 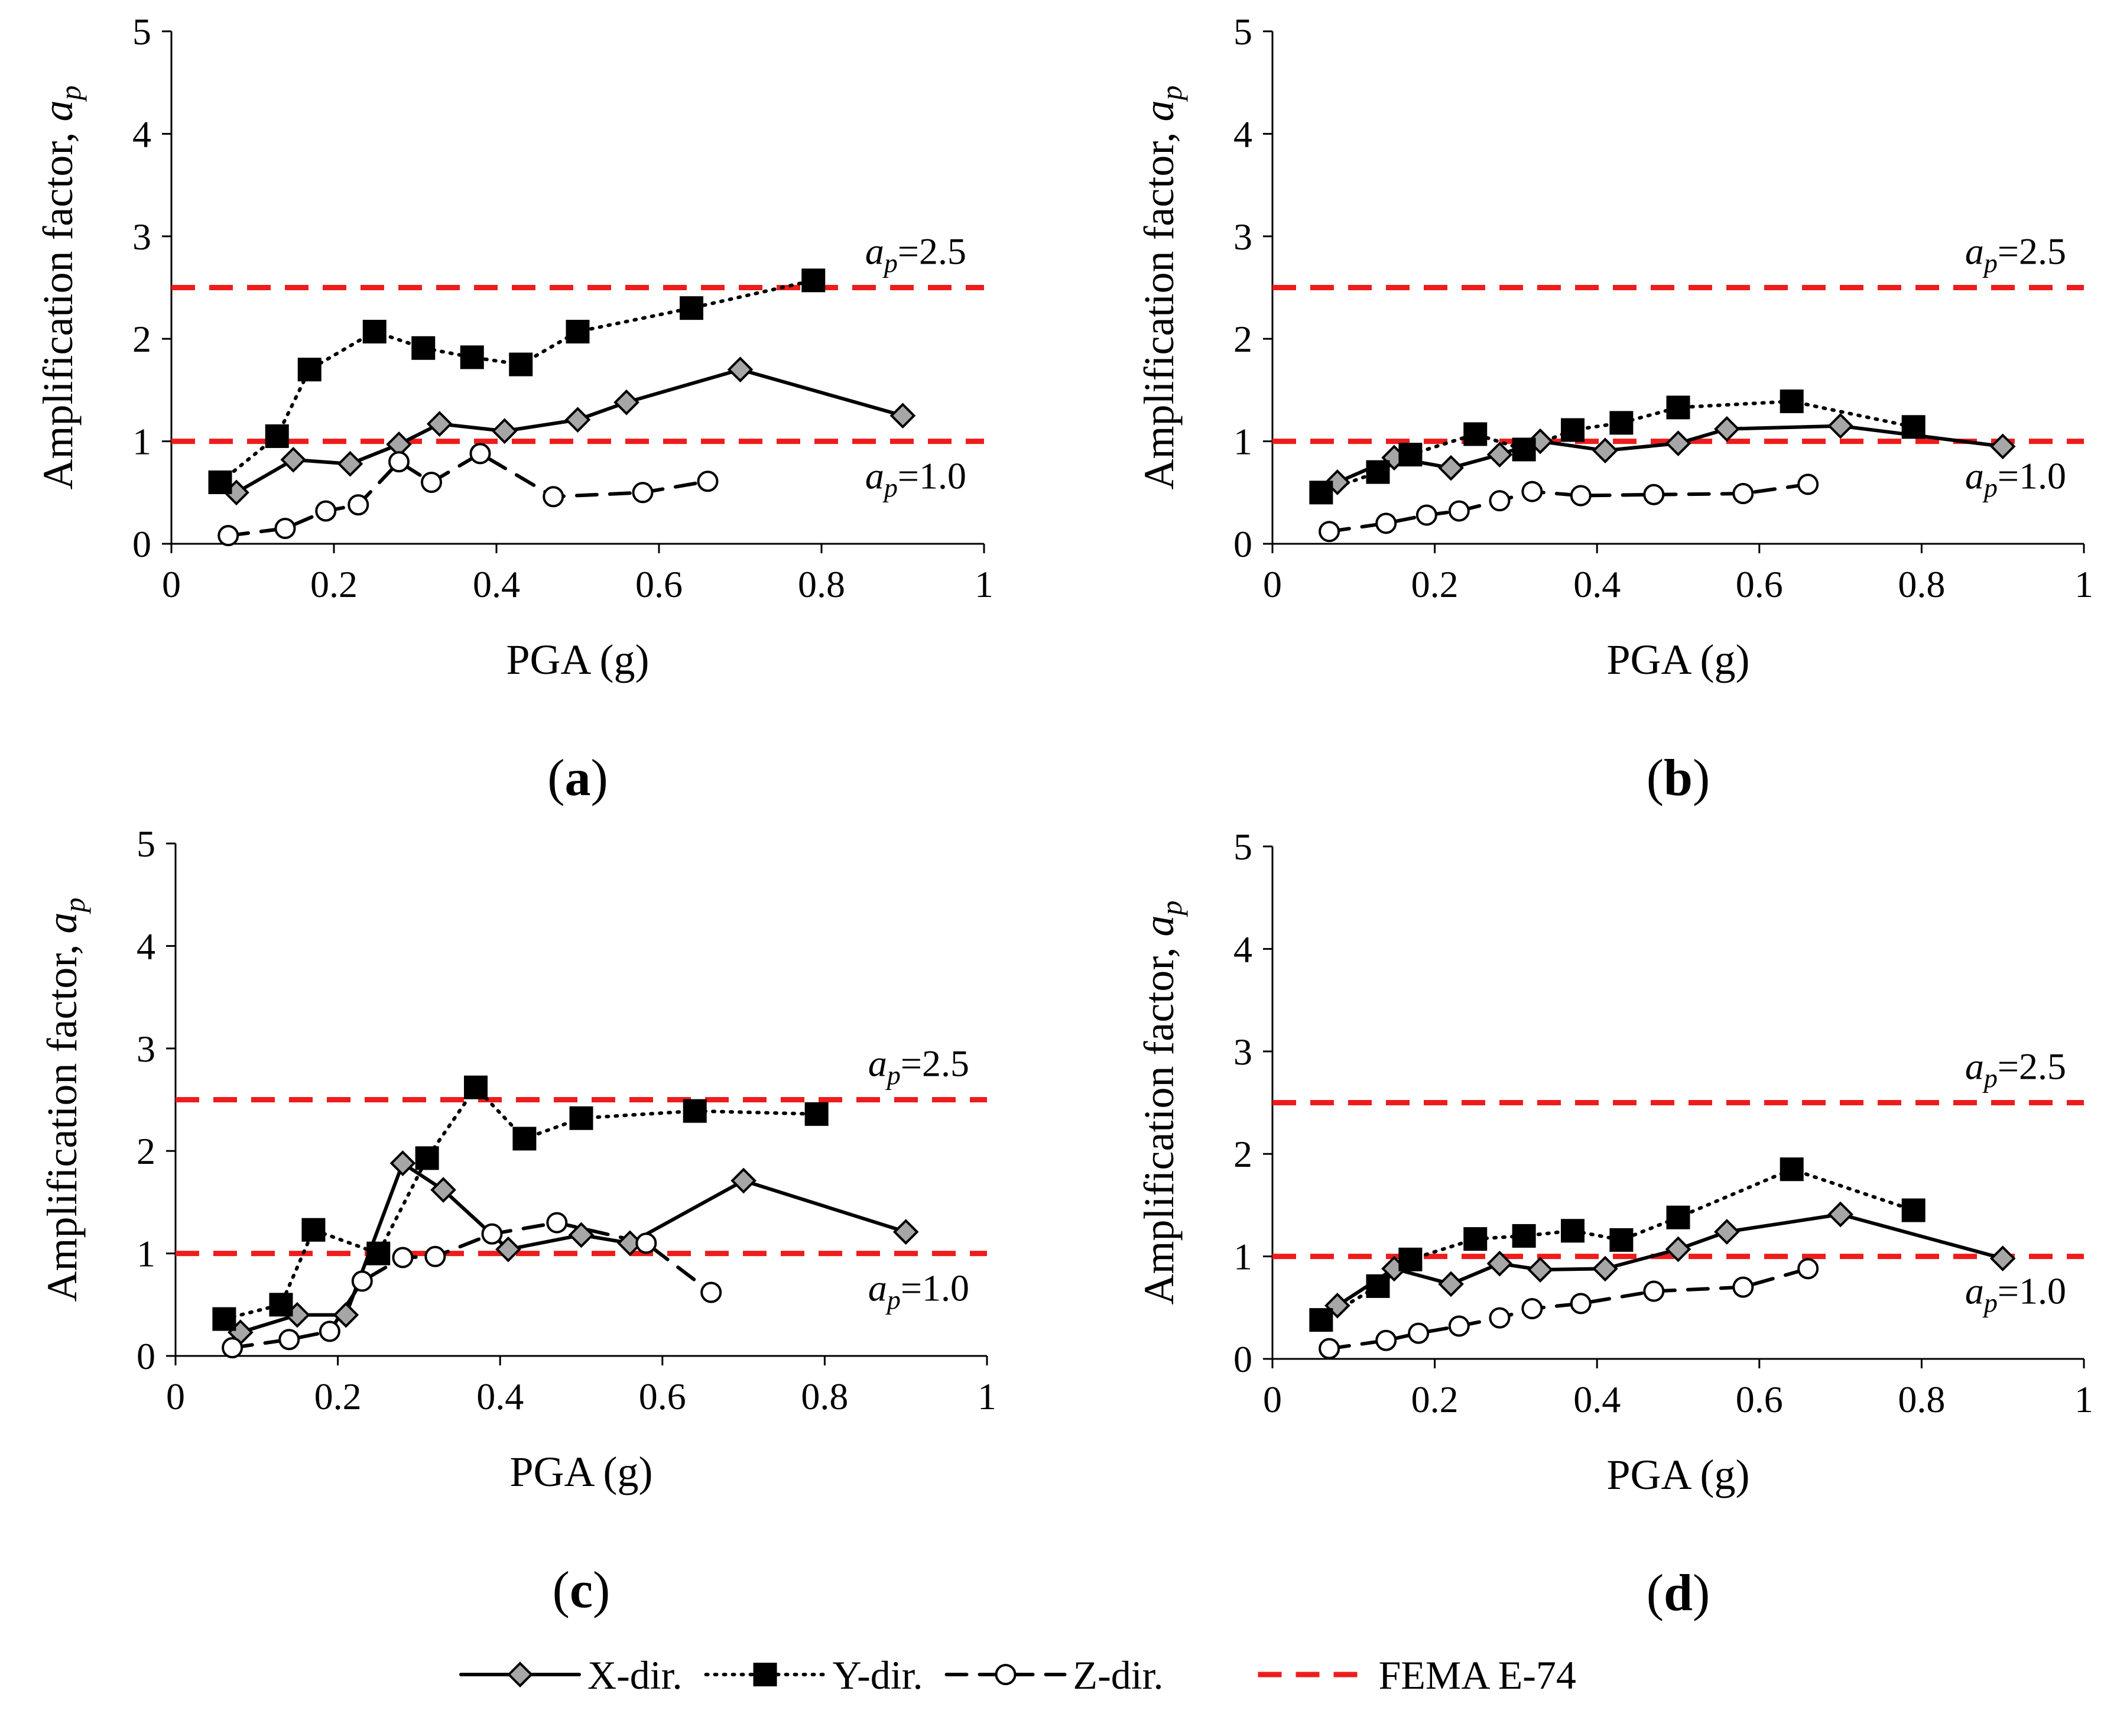 What do you see at coordinates (141, 544) in the screenshot?
I see `y-tick-label: 0` at bounding box center [141, 544].